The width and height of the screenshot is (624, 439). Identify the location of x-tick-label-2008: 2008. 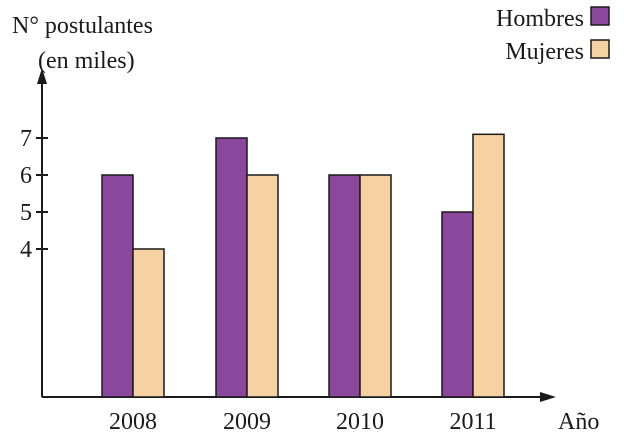
(133, 421).